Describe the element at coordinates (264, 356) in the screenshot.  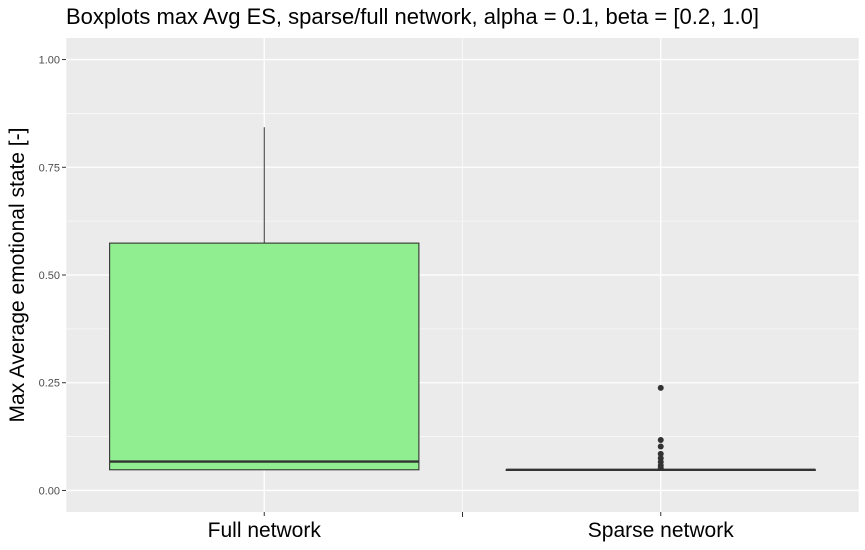
I see `box-iqr` at that location.